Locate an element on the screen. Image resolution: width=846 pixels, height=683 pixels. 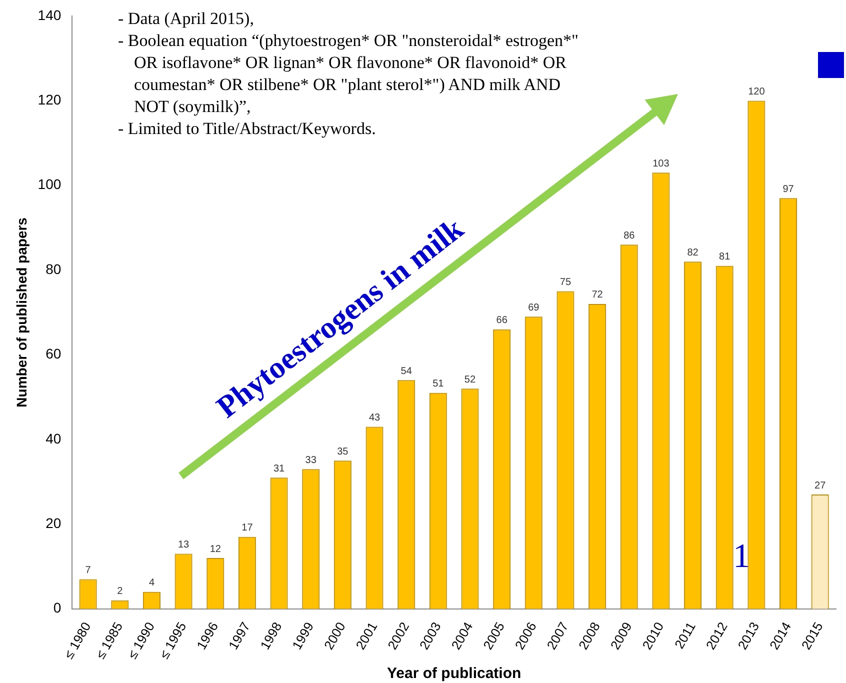
data-label: 4 is located at coordinates (151, 583).